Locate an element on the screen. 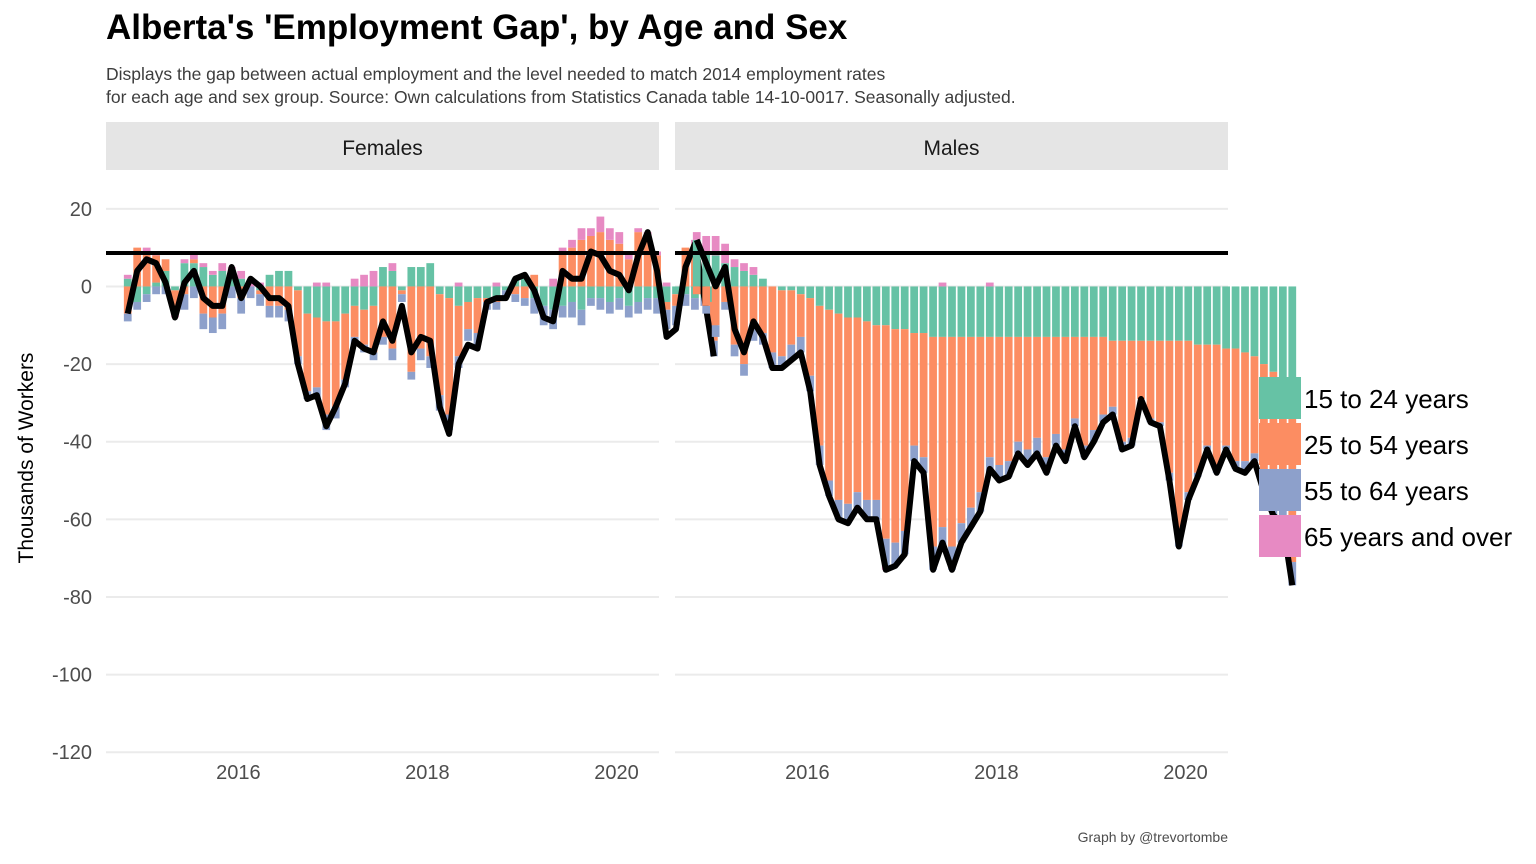  y-tick-label: 0 is located at coordinates (86, 287).